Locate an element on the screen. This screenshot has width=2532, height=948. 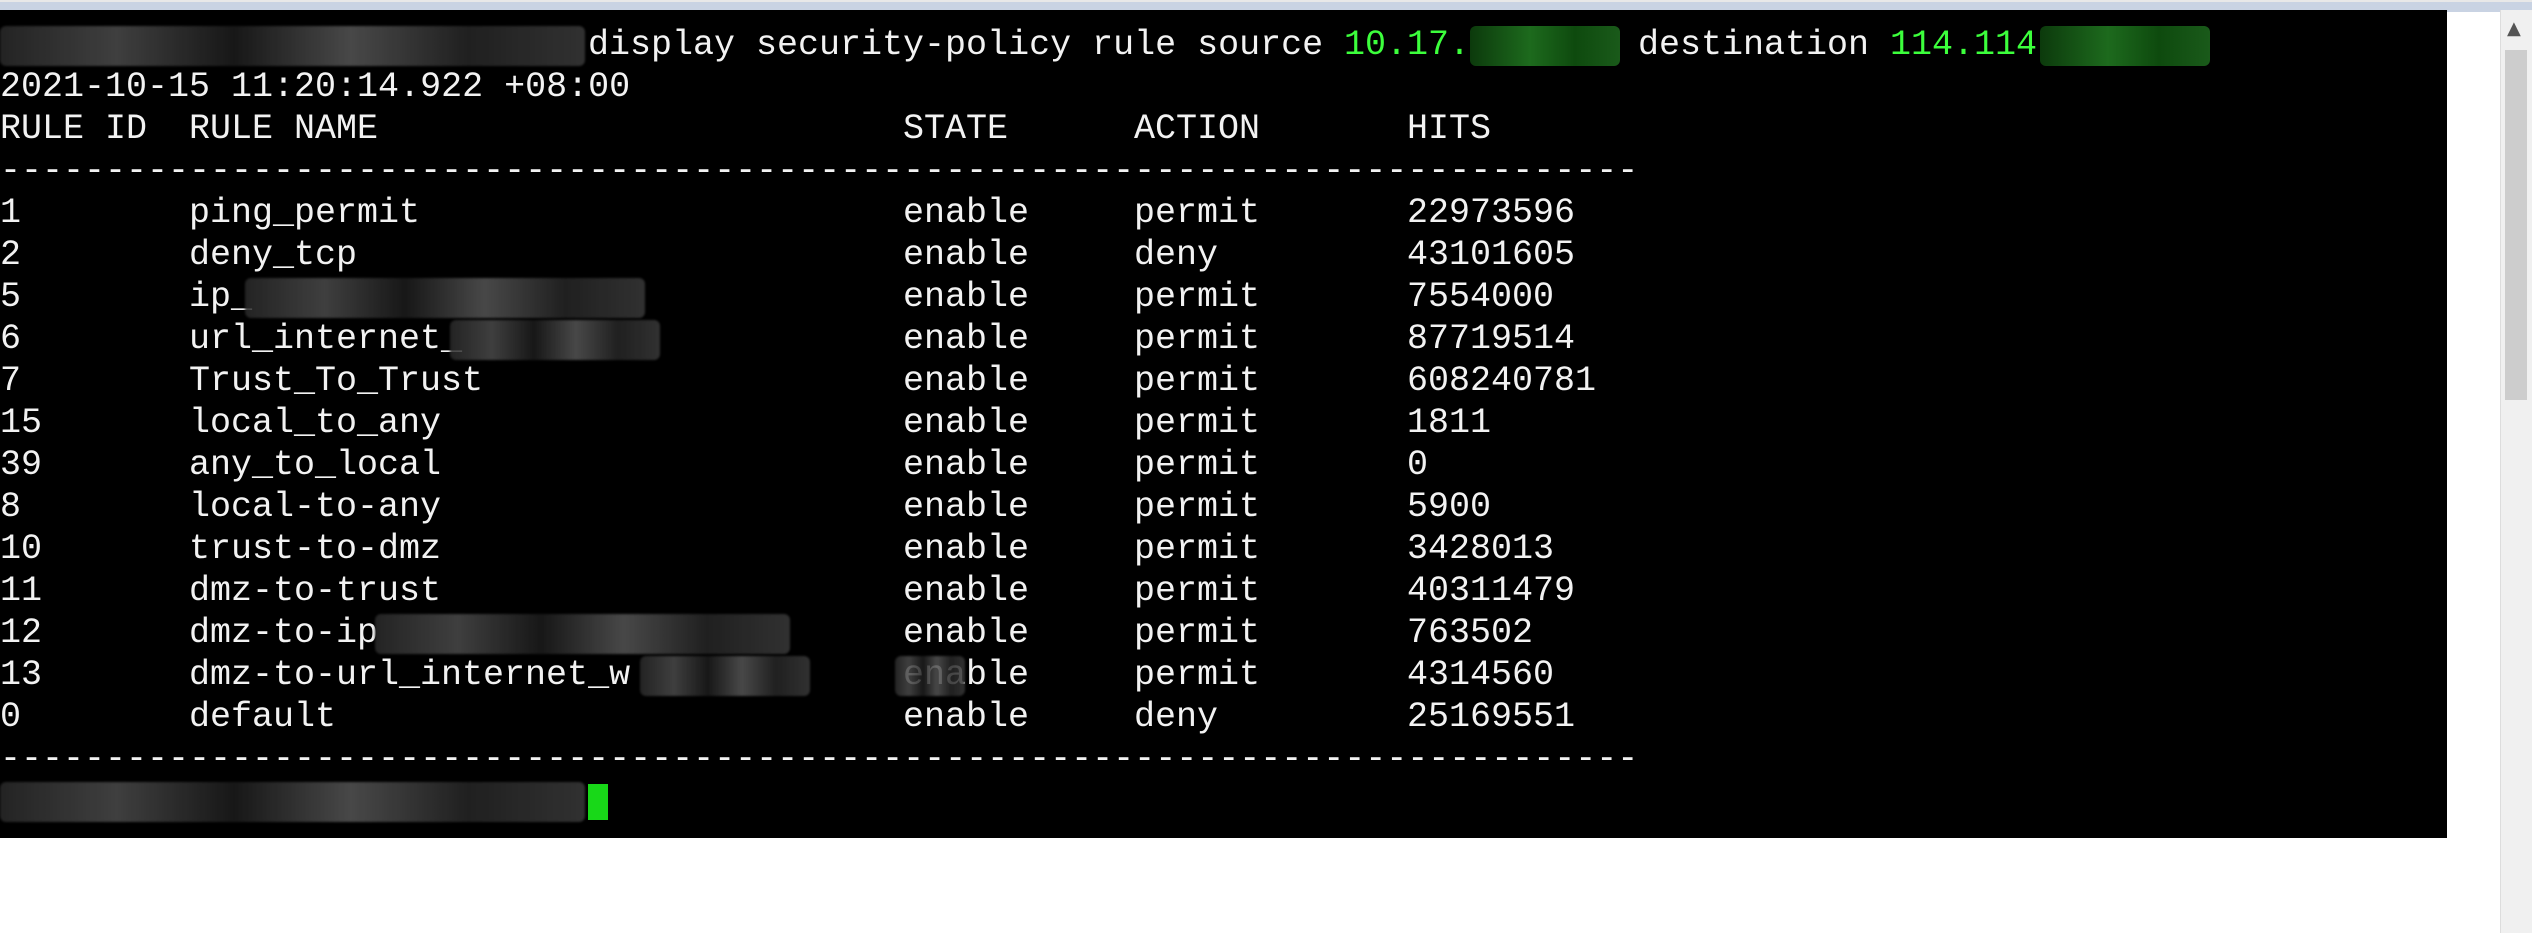
redacted-destination-ip is located at coordinates (2125, 46).